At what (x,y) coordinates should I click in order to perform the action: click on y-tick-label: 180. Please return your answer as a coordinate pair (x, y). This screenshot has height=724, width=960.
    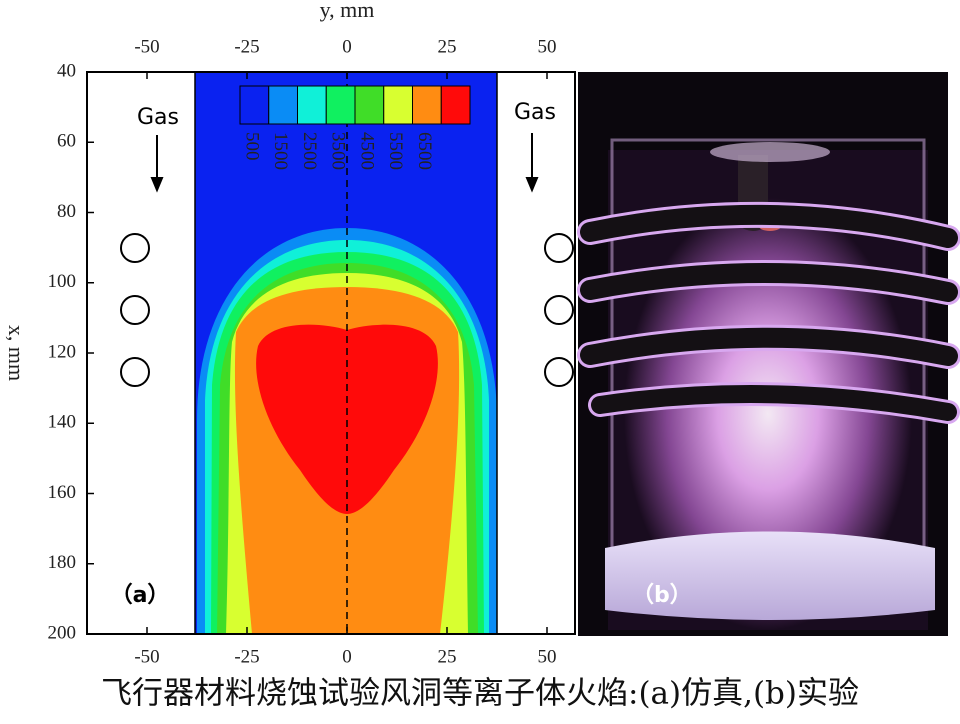
    Looking at the image, I should click on (62, 562).